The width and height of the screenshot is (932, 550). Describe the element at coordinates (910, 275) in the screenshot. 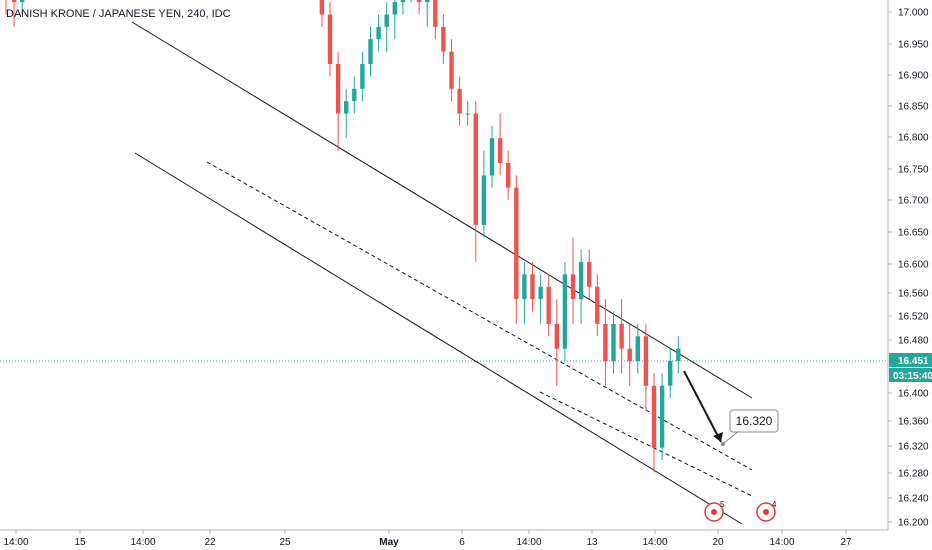

I see `price-axis-bg` at that location.